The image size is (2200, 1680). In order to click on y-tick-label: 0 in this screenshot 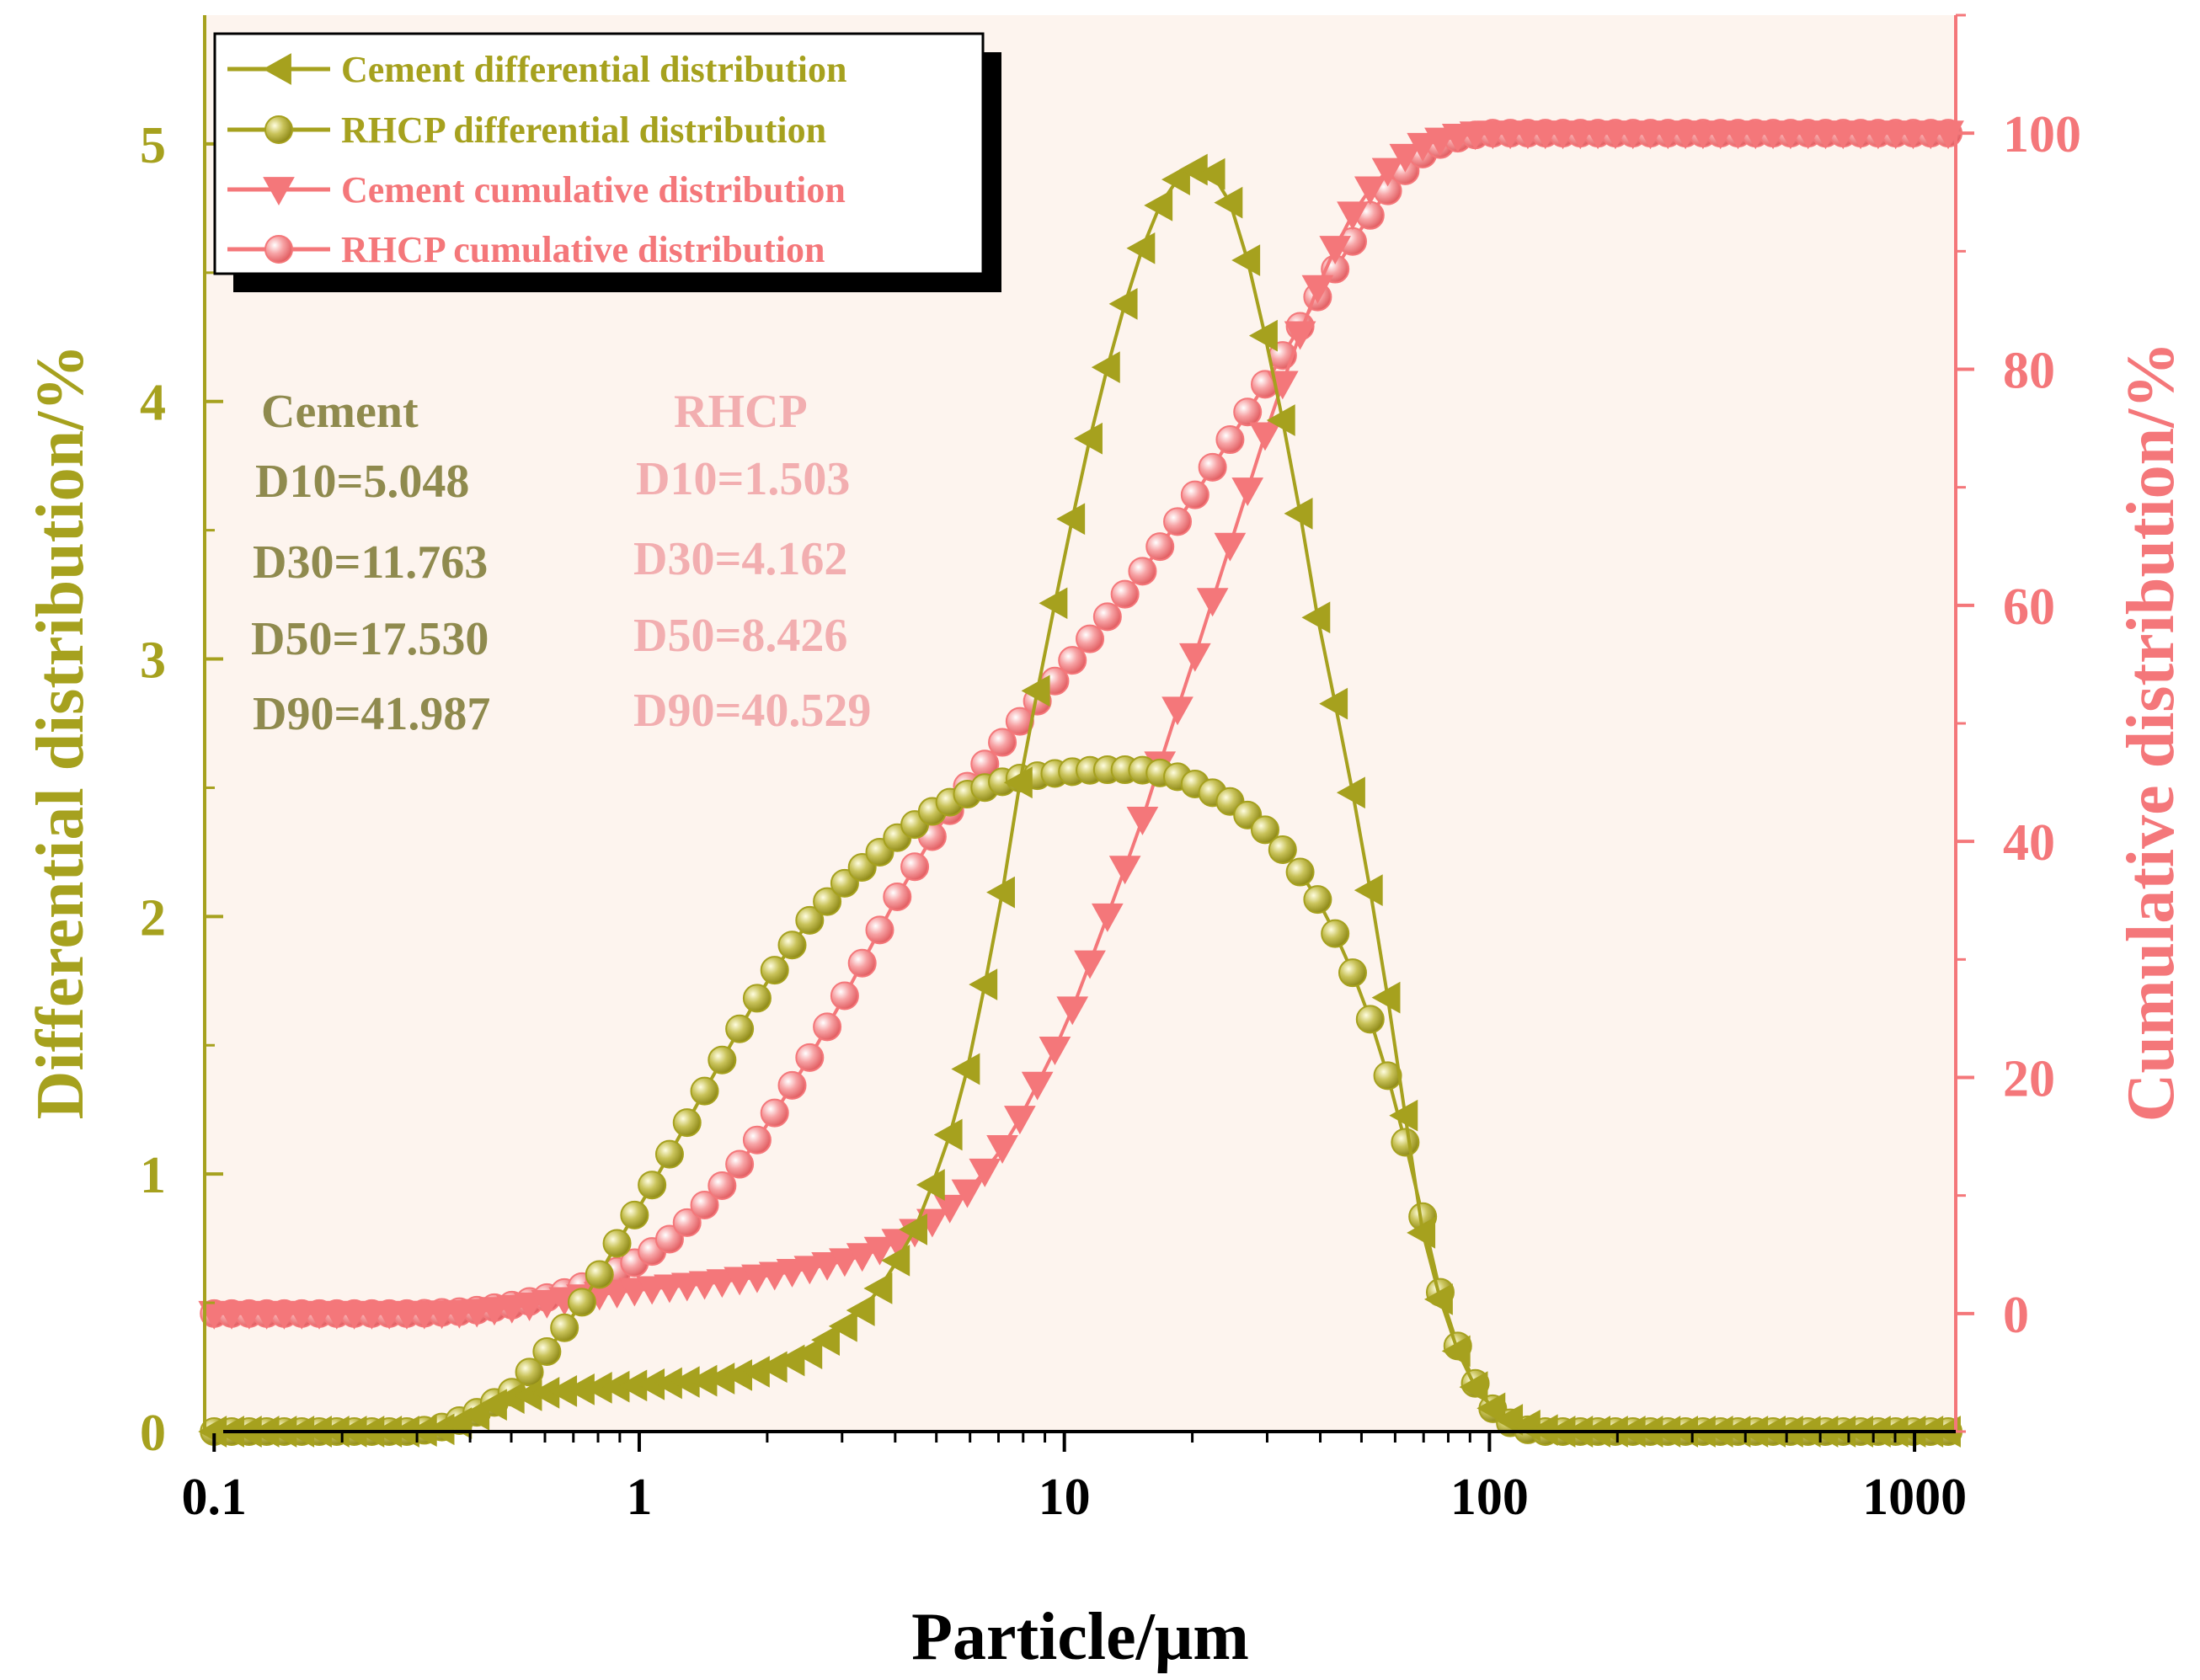, I will do `click(153, 1433)`.